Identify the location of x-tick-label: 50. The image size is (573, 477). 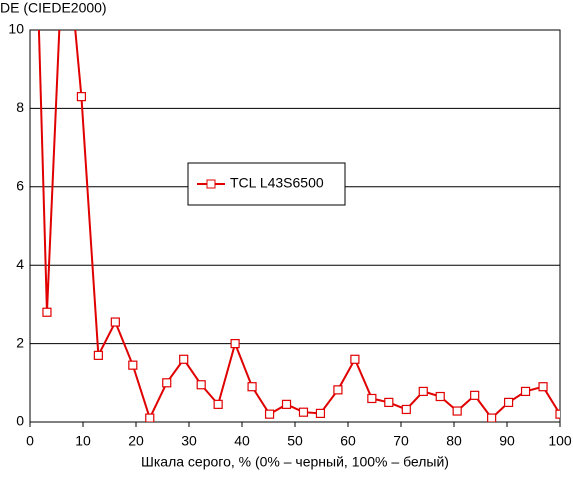
(295, 441).